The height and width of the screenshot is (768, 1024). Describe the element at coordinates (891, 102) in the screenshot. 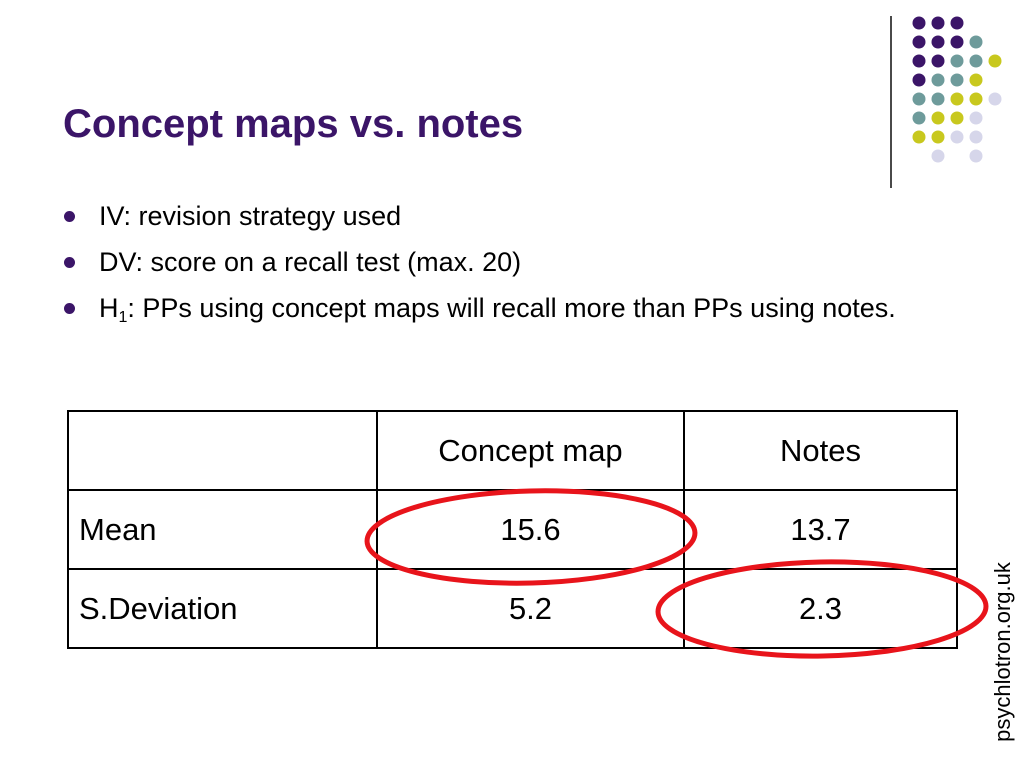

I see `decorative-vertical-rule` at that location.